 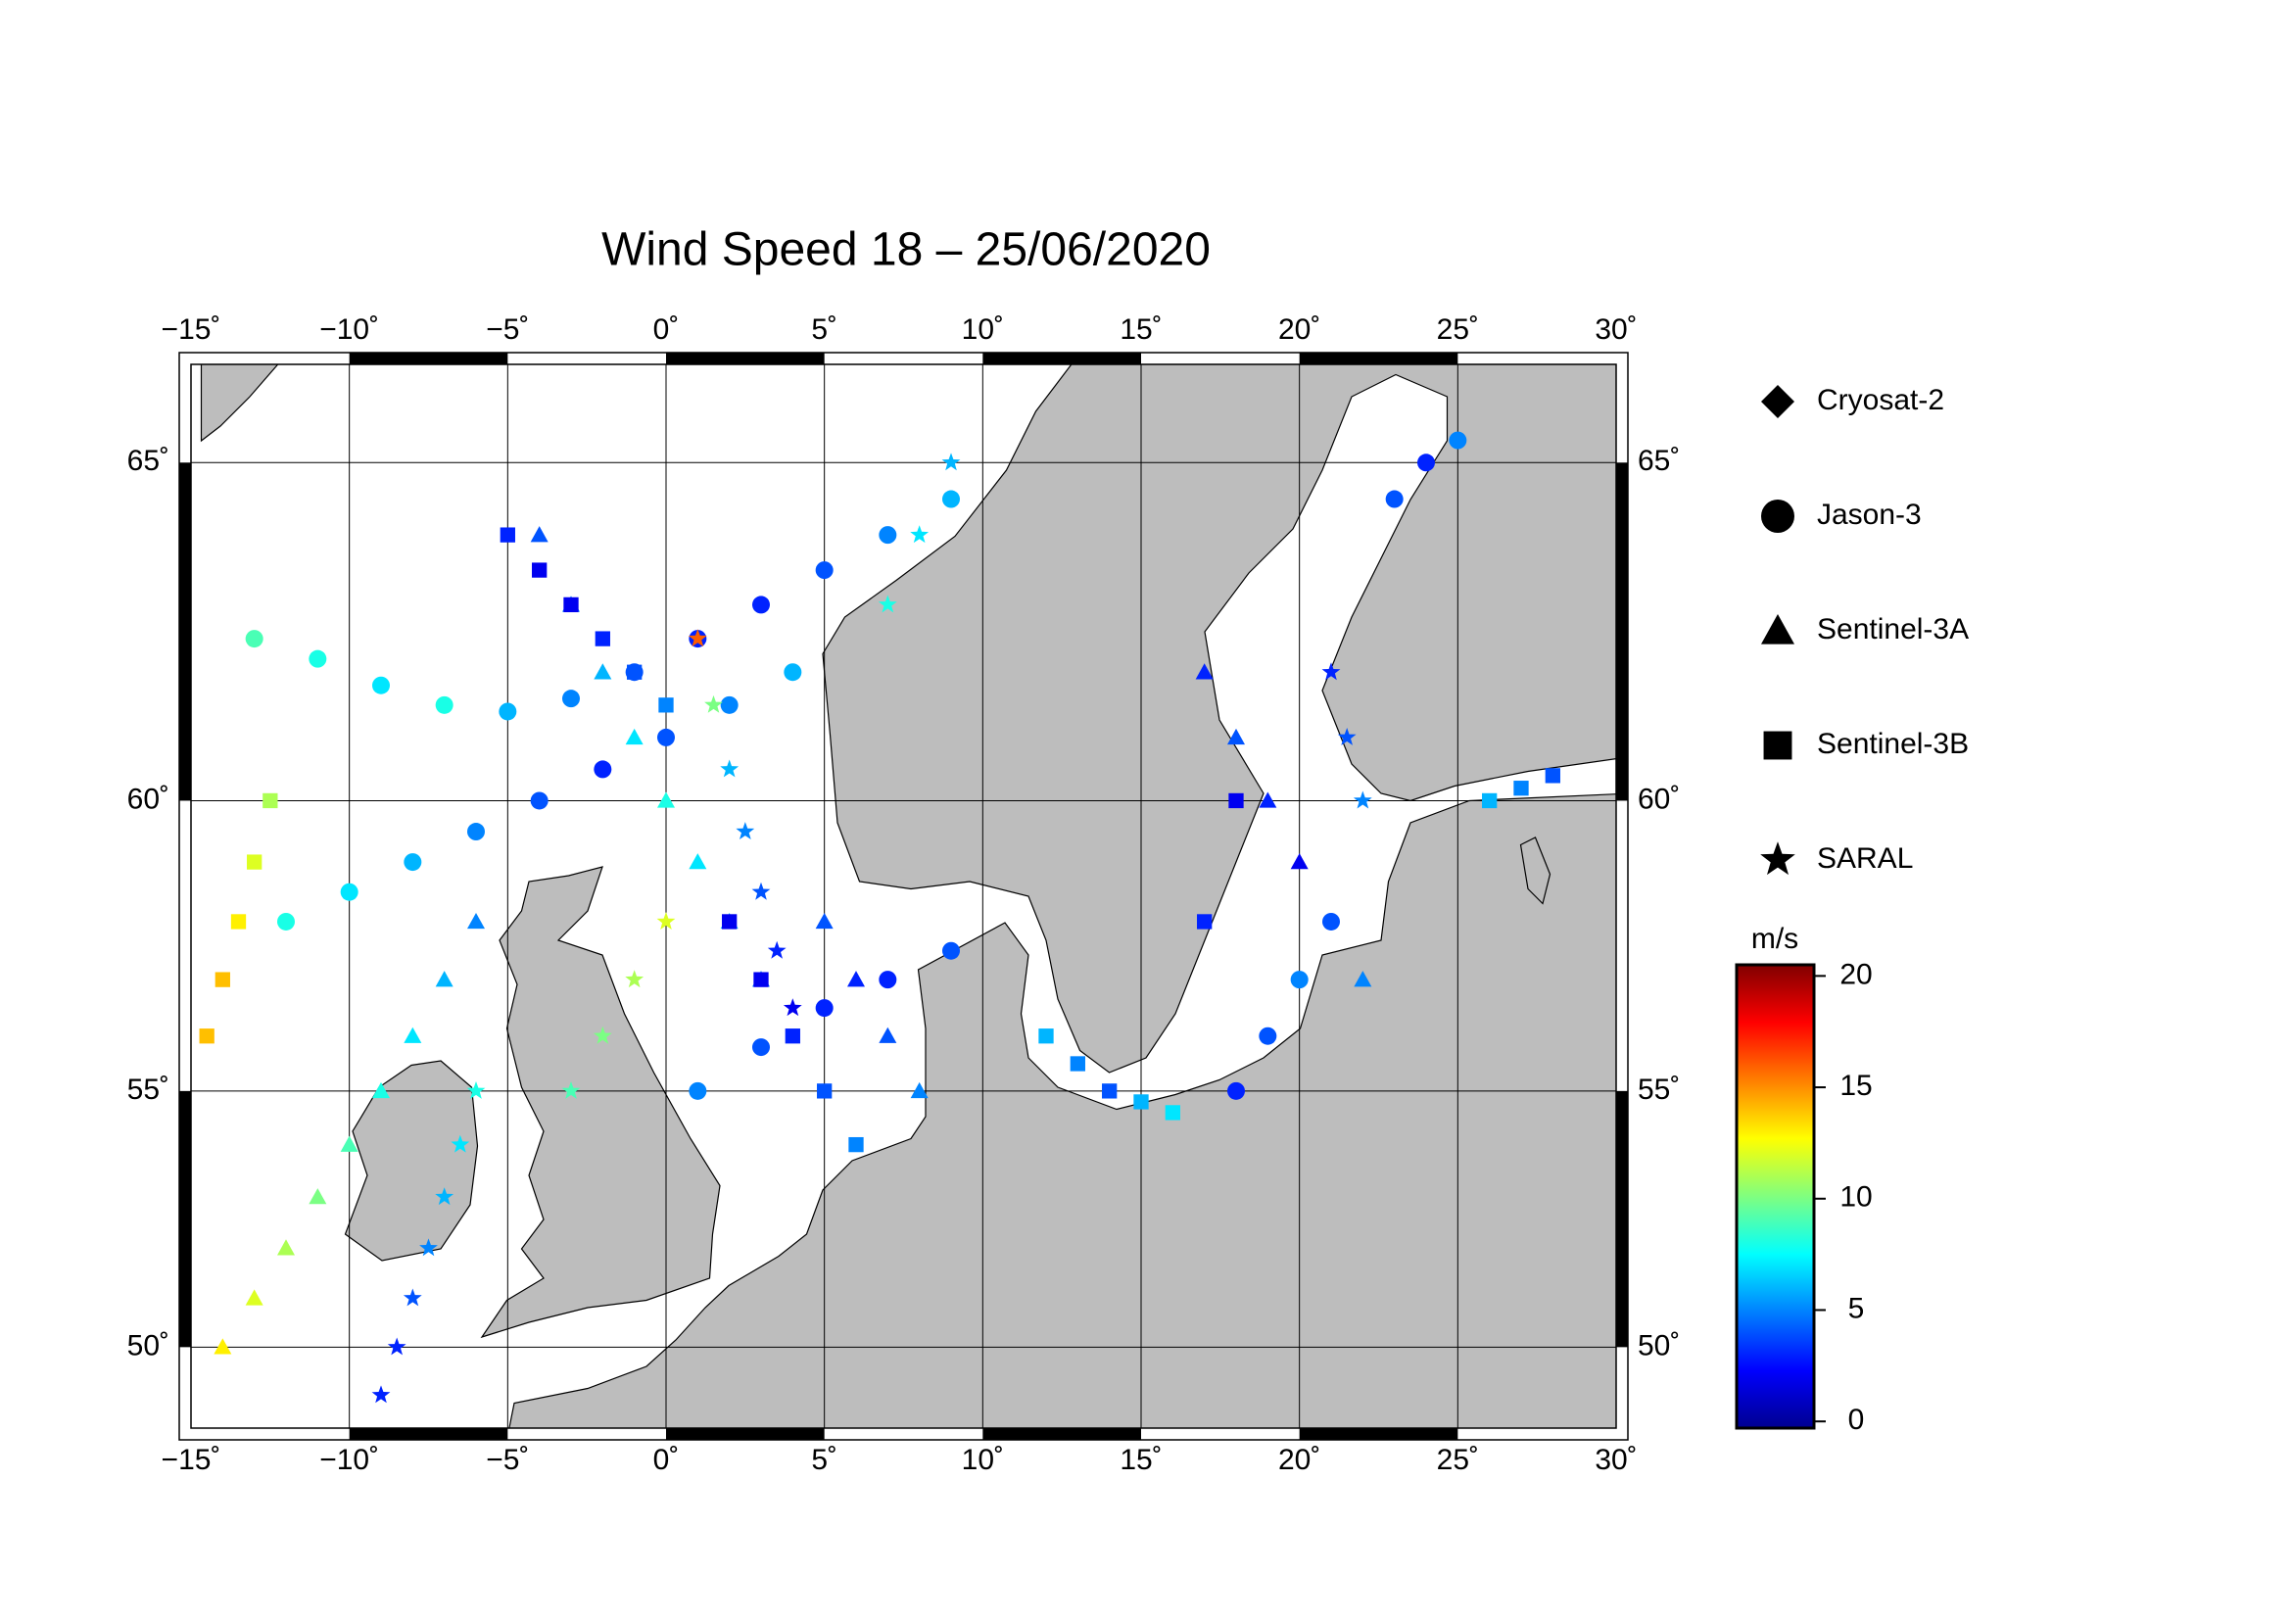 What do you see at coordinates (983, 329) in the screenshot?
I see `x-tick-label: 10˚` at bounding box center [983, 329].